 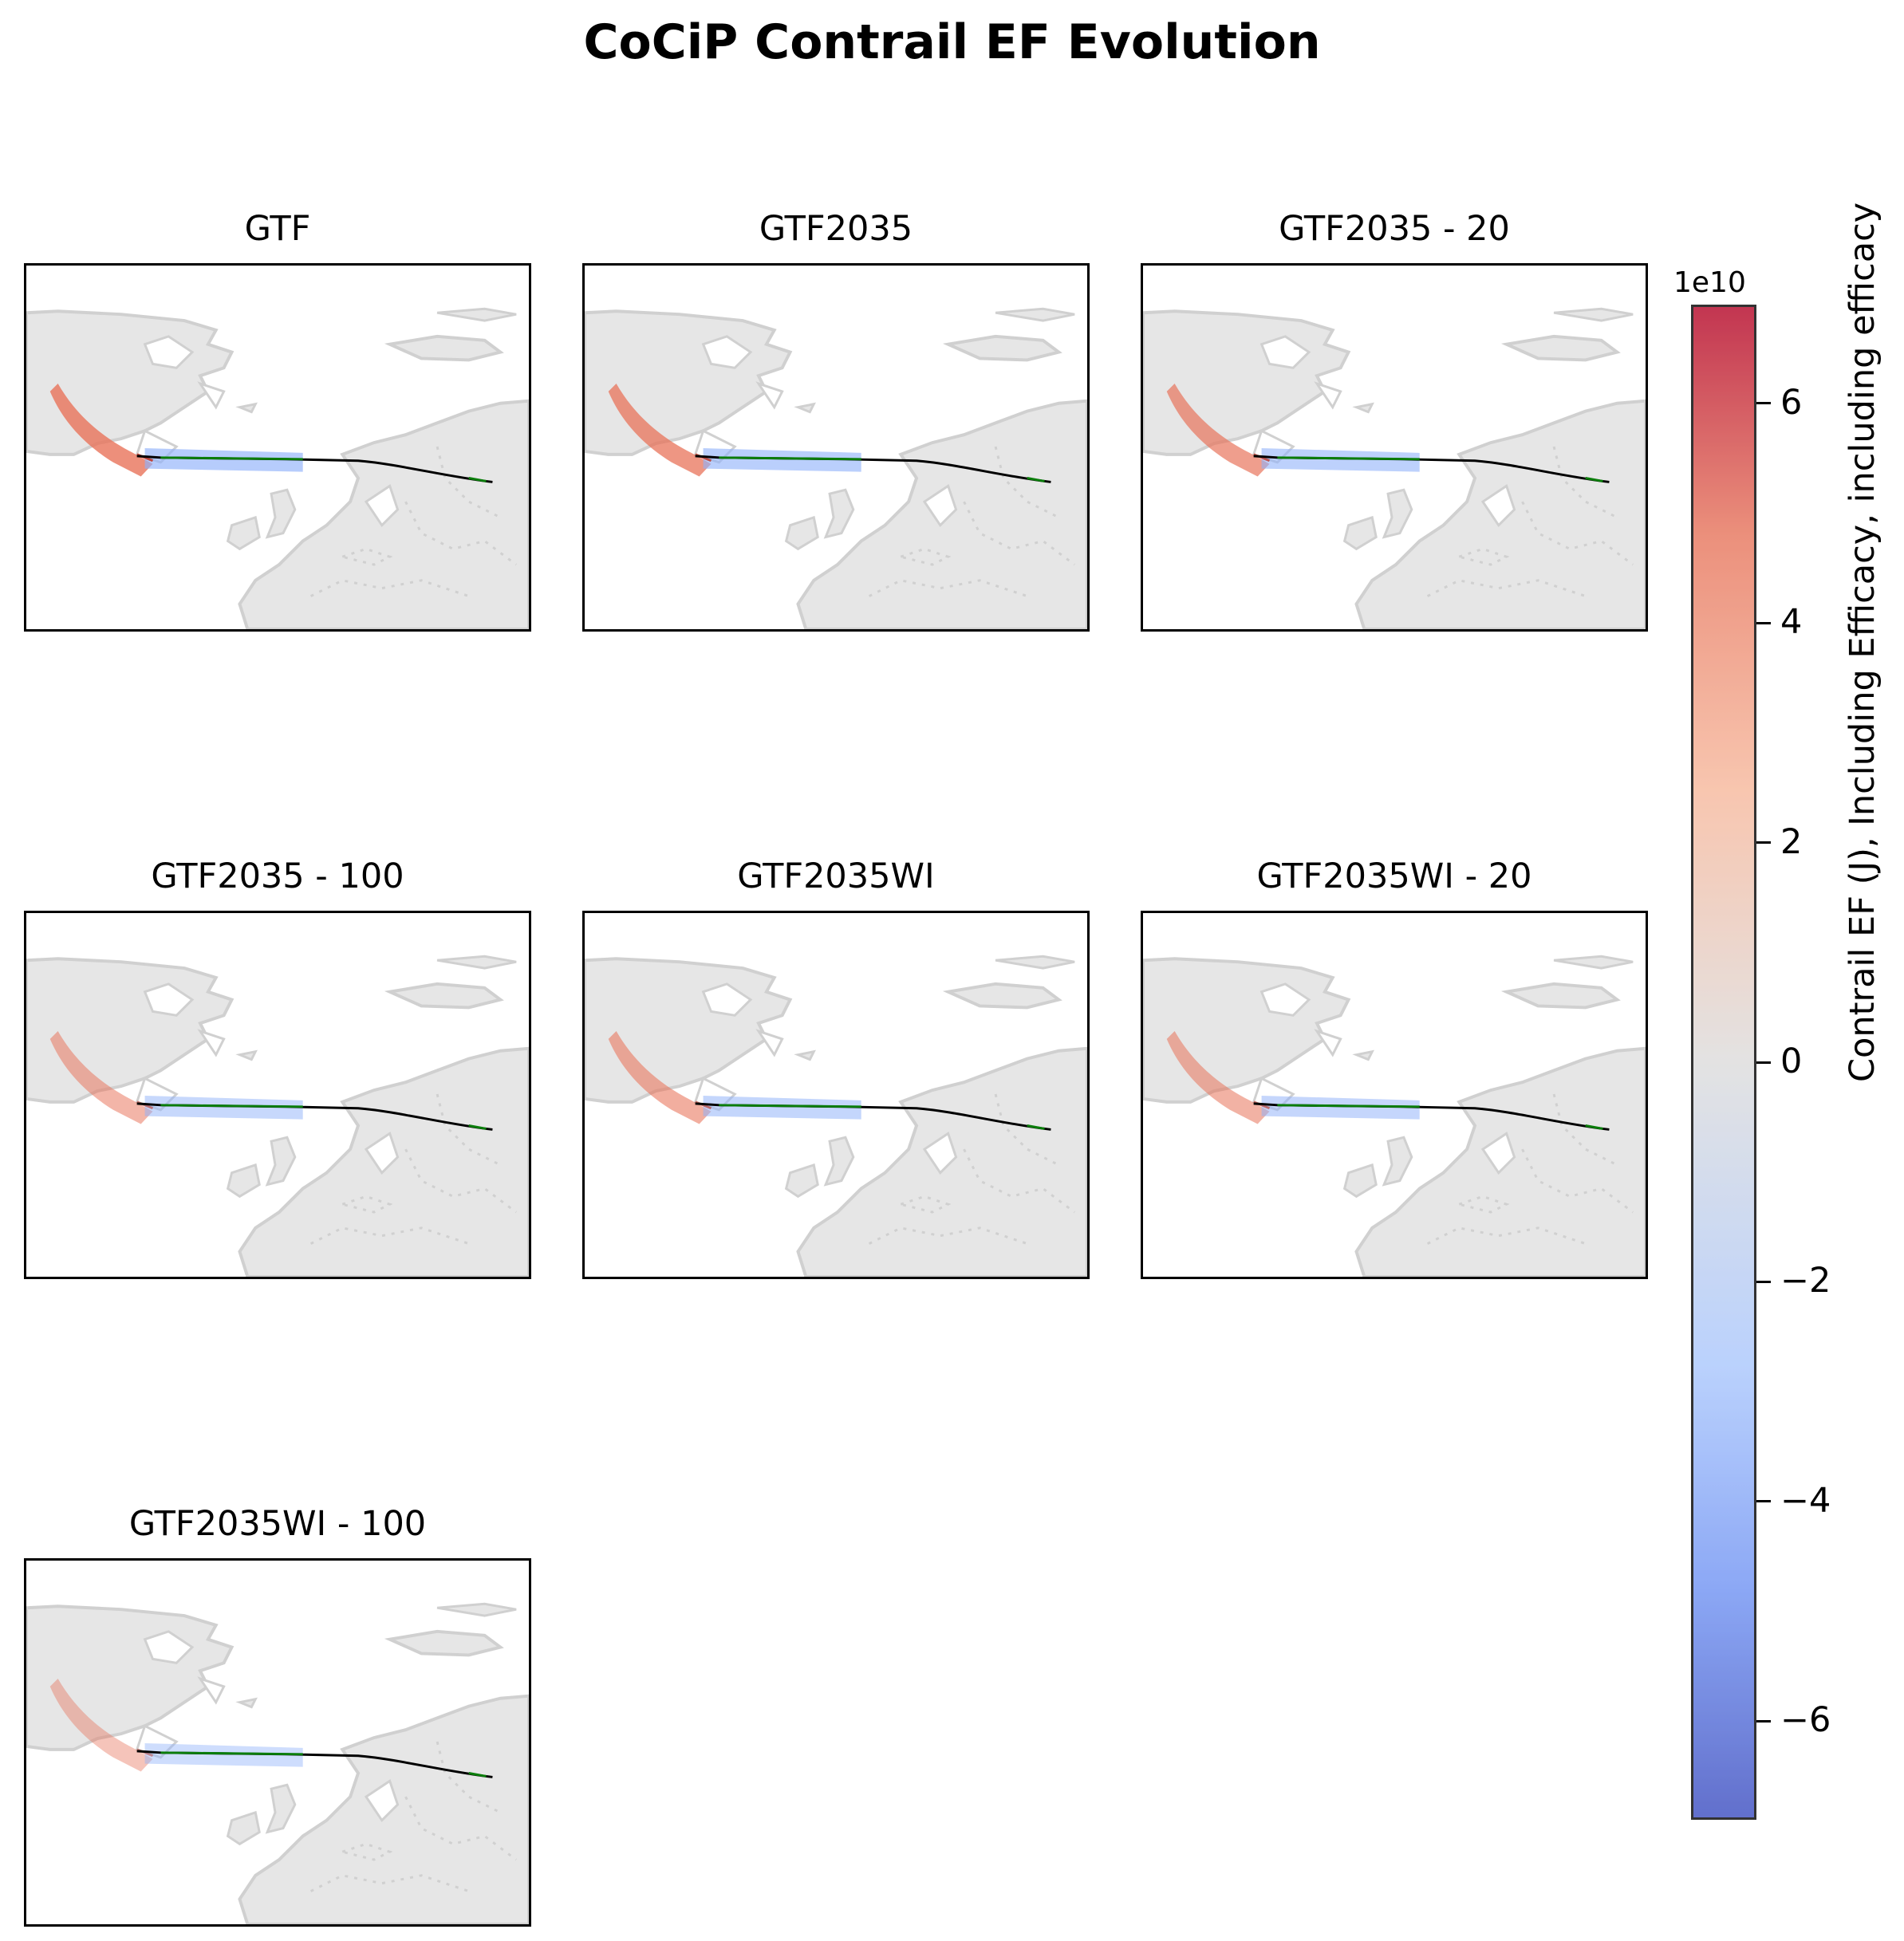 I want to click on panel-title-gtf2035wi: GTF2035WI, so click(x=836, y=876).